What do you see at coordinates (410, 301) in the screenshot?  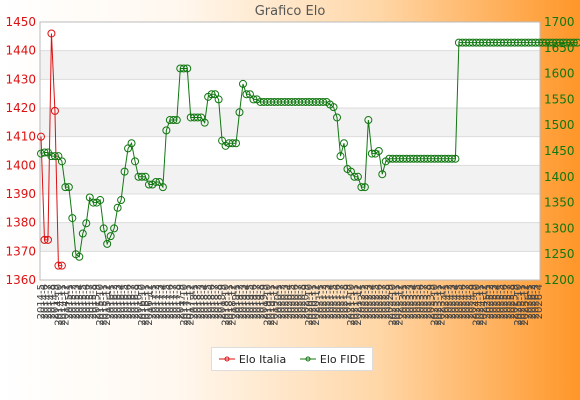 I see `x-tick-label: 2023-3` at bounding box center [410, 301].